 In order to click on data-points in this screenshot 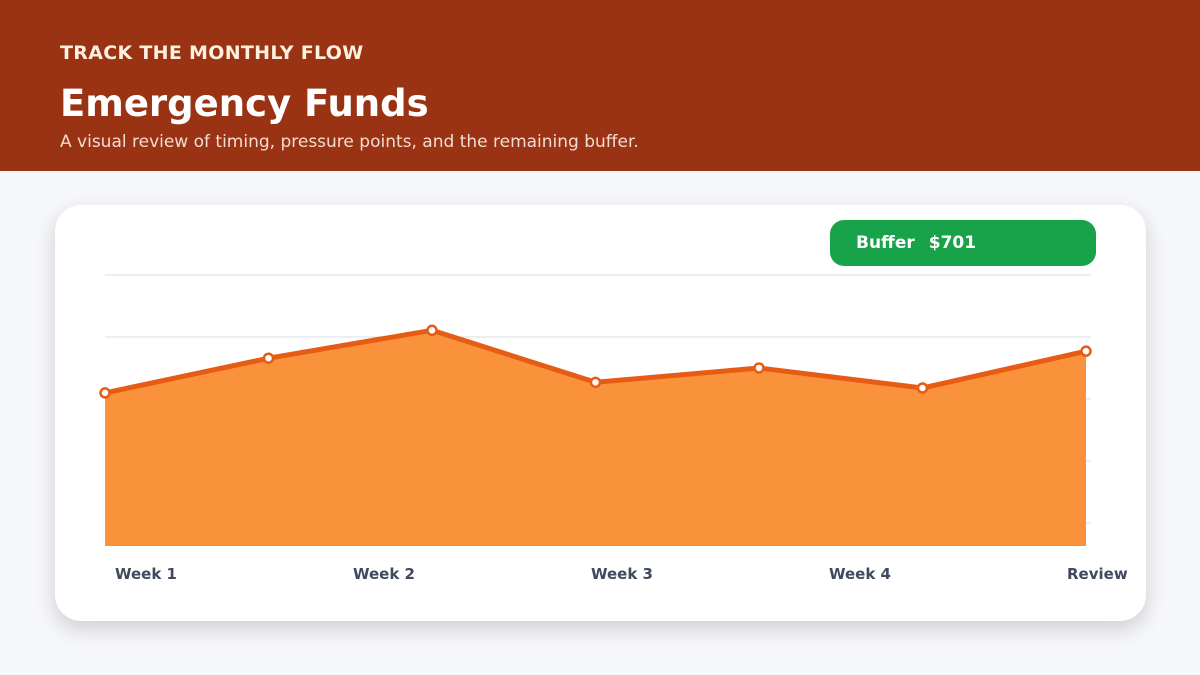, I will do `click(595, 361)`.